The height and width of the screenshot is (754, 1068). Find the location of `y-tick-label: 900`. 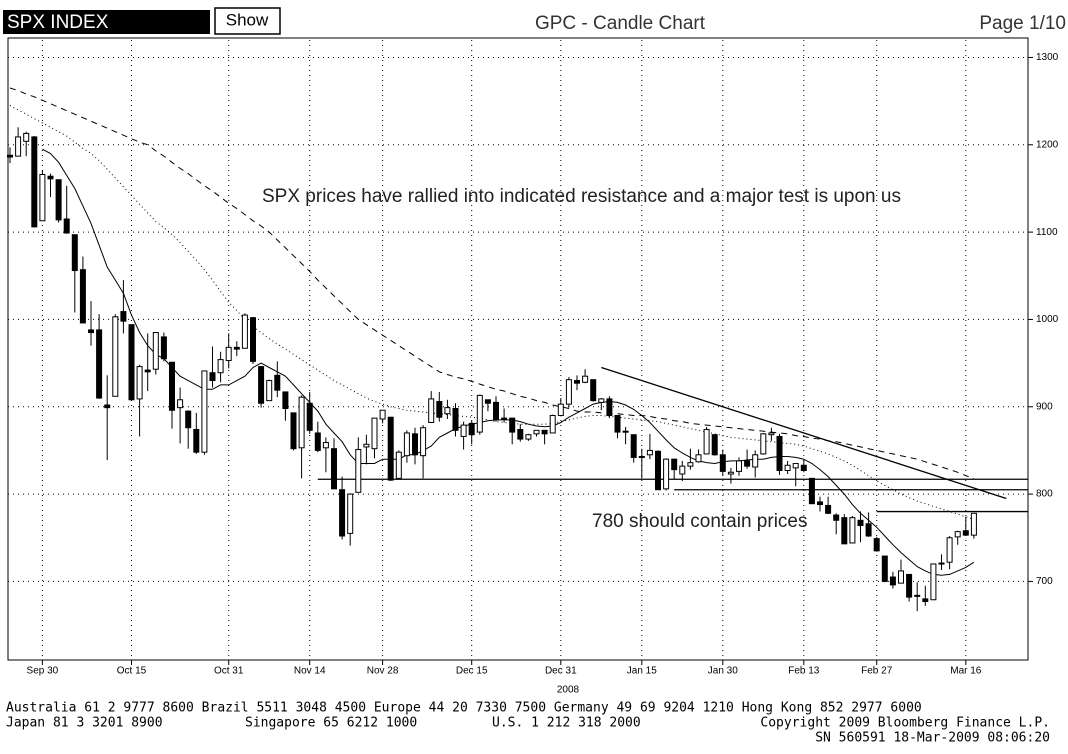

y-tick-label: 900 is located at coordinates (1044, 406).